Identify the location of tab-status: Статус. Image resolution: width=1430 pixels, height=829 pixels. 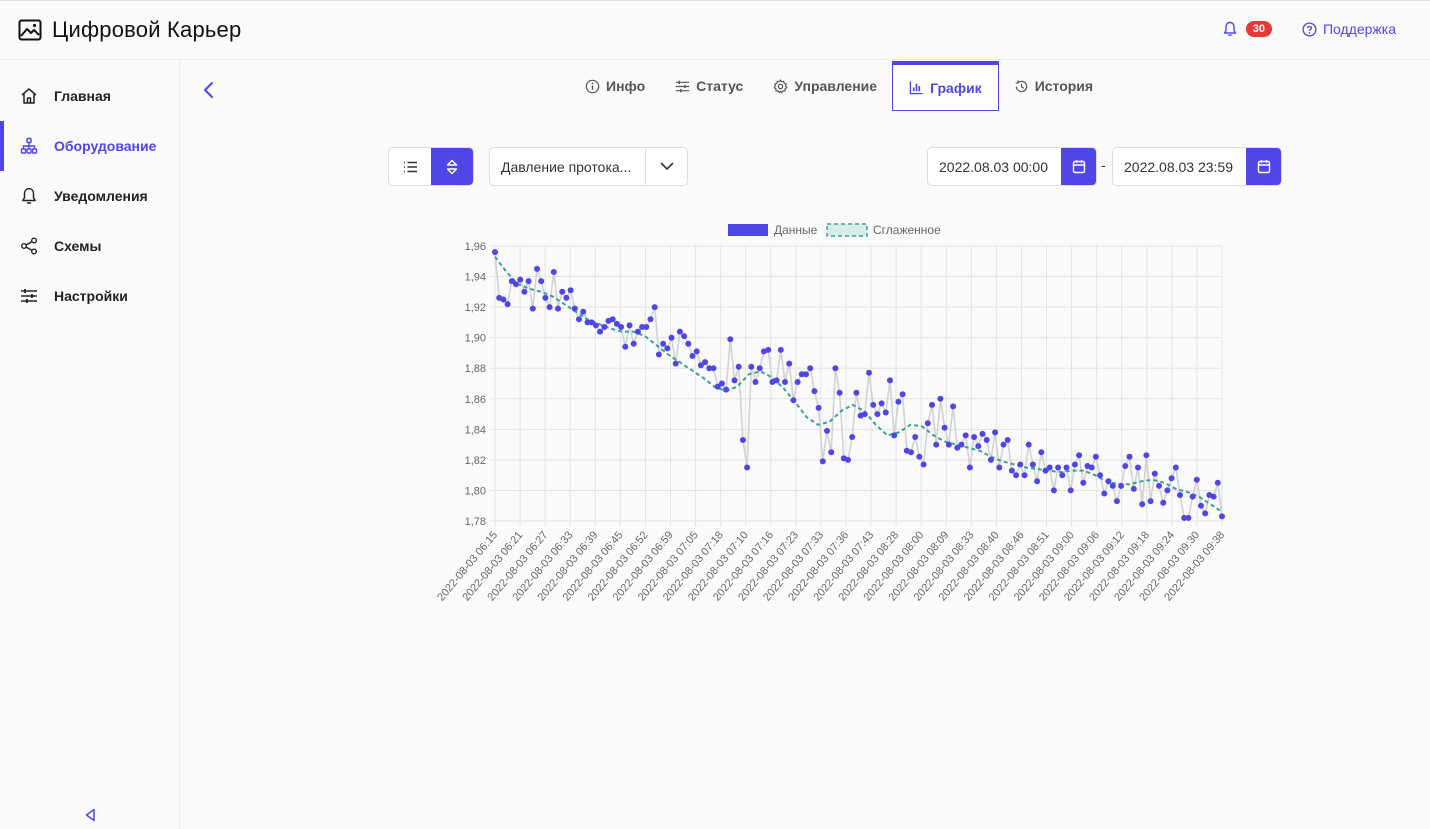
(709, 86).